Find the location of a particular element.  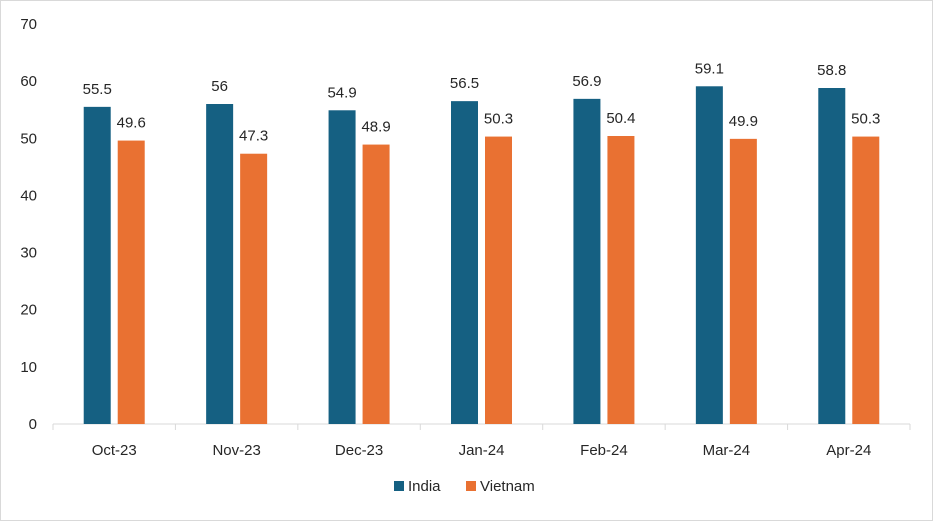

y-tick-label: 70 is located at coordinates (28, 24).